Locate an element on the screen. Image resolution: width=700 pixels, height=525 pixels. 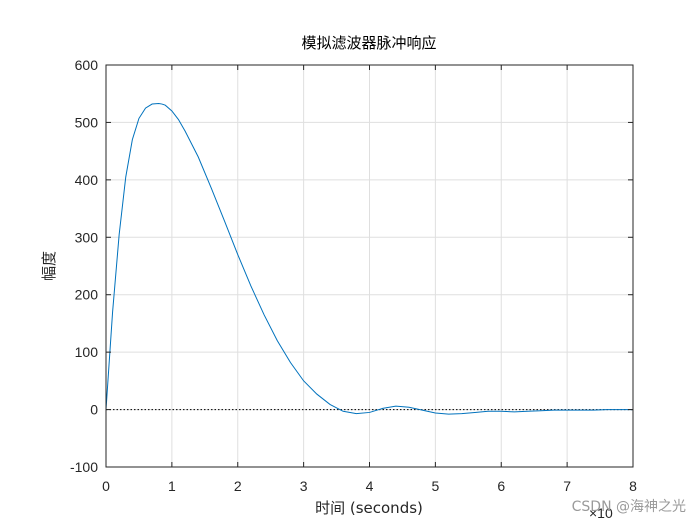
y-tick-label: -100 is located at coordinates (84, 467).